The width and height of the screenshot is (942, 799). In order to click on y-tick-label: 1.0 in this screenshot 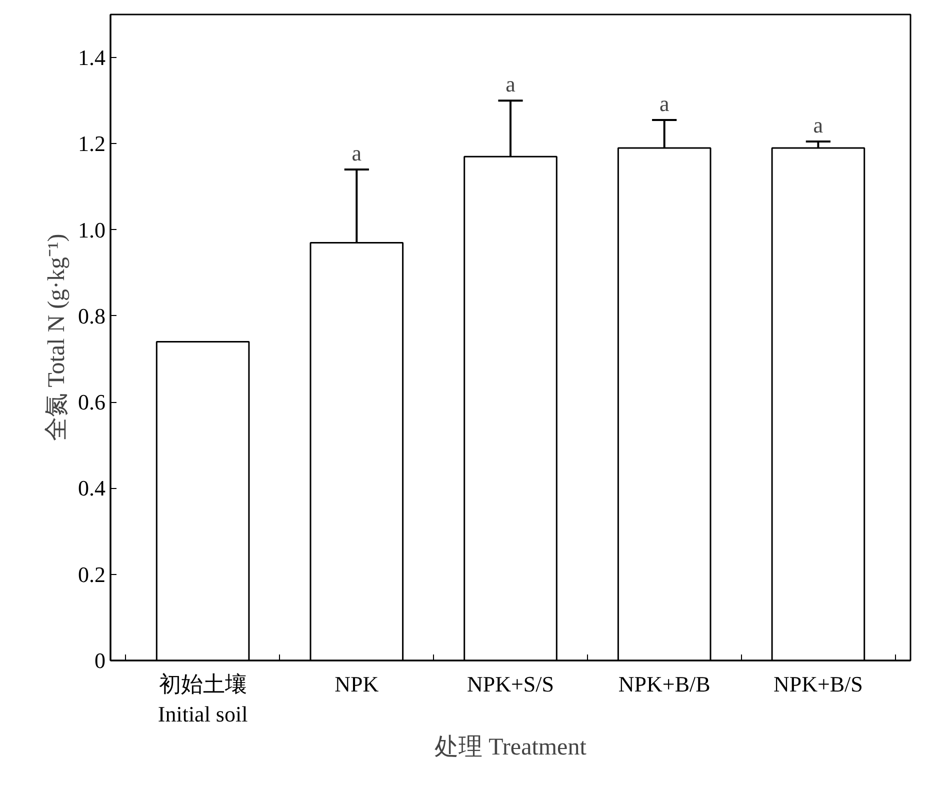, I will do `click(92, 229)`.